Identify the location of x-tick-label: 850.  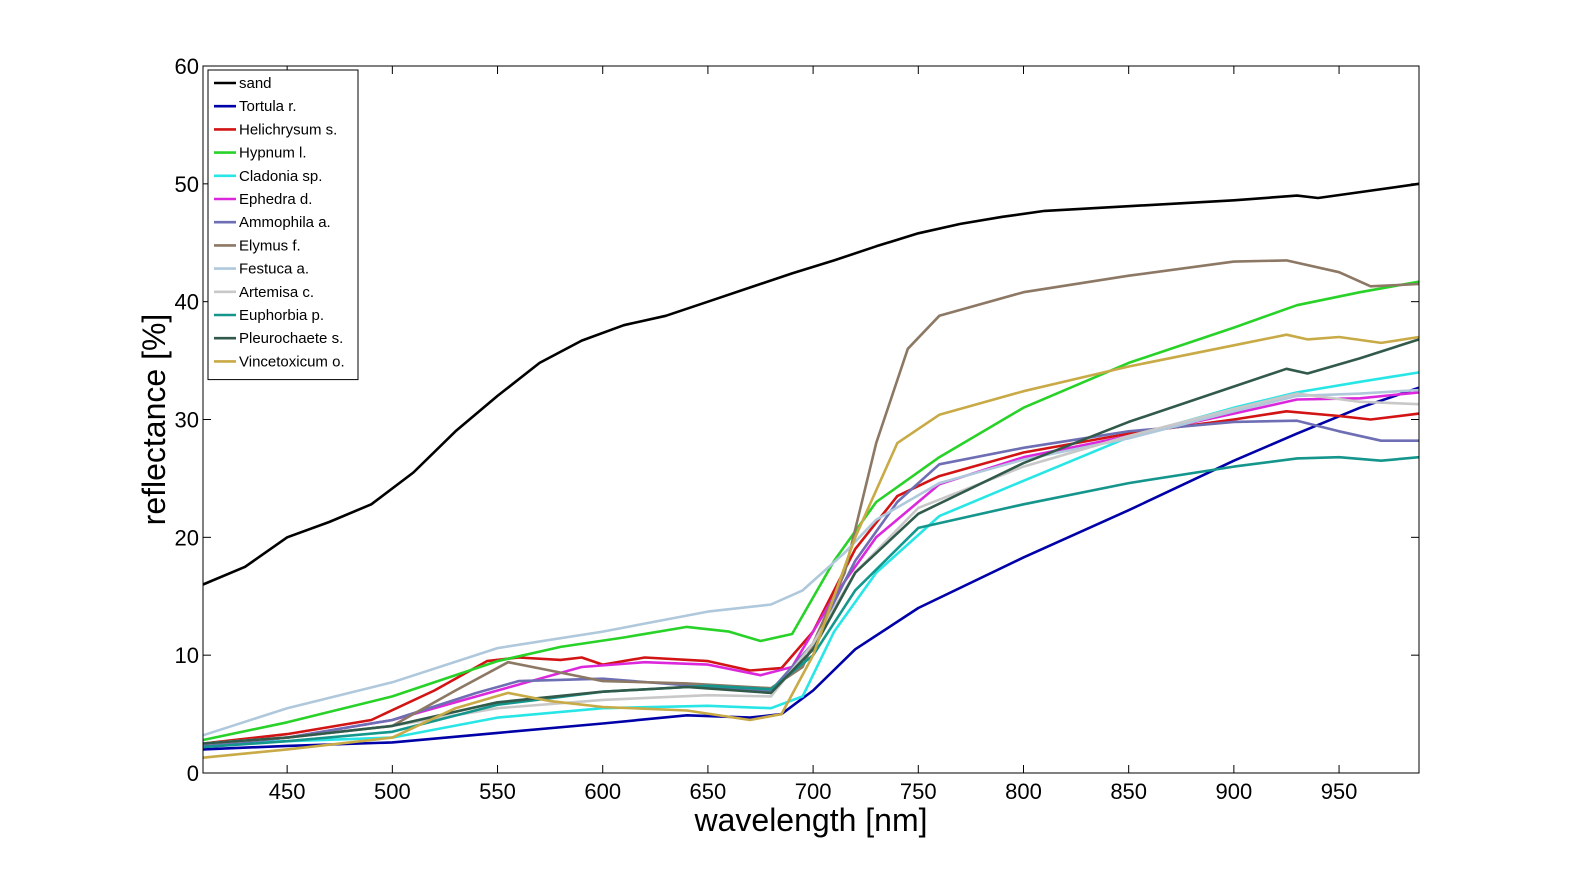
(1128, 791).